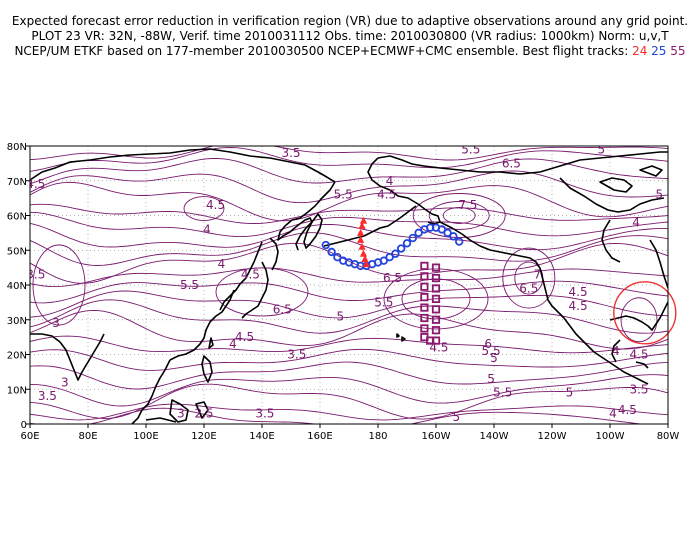 This screenshot has width=700, height=540. Describe the element at coordinates (645, 313) in the screenshot. I see `verification-region-circle` at that location.